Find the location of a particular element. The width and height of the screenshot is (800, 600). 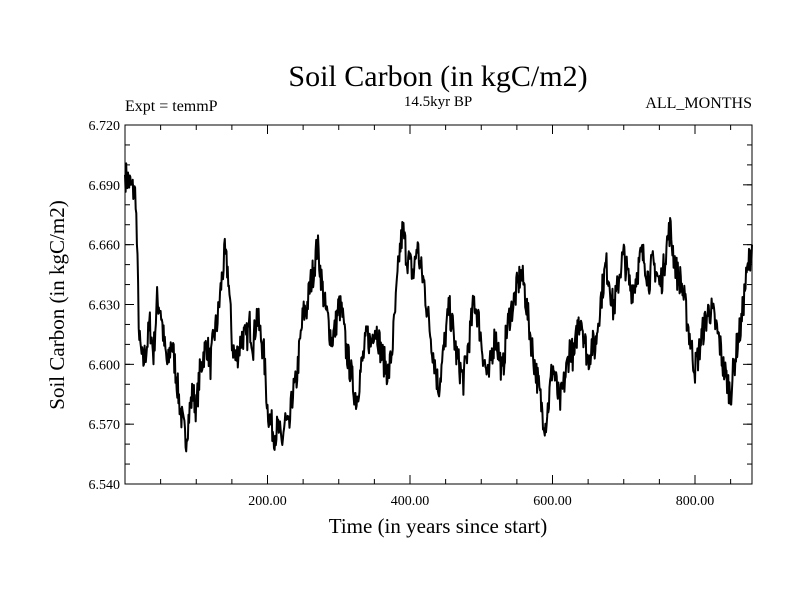

months-label: ALL_MONTHS is located at coordinates (698, 103).